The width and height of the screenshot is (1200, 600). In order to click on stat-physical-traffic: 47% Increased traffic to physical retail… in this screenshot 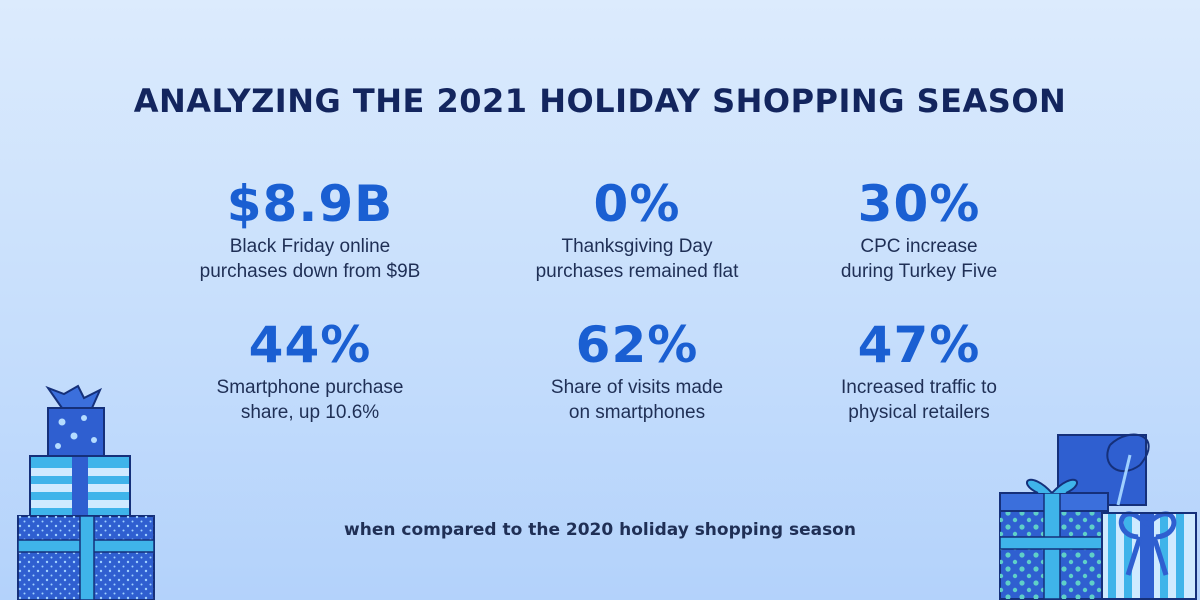, I will do `click(919, 371)`.